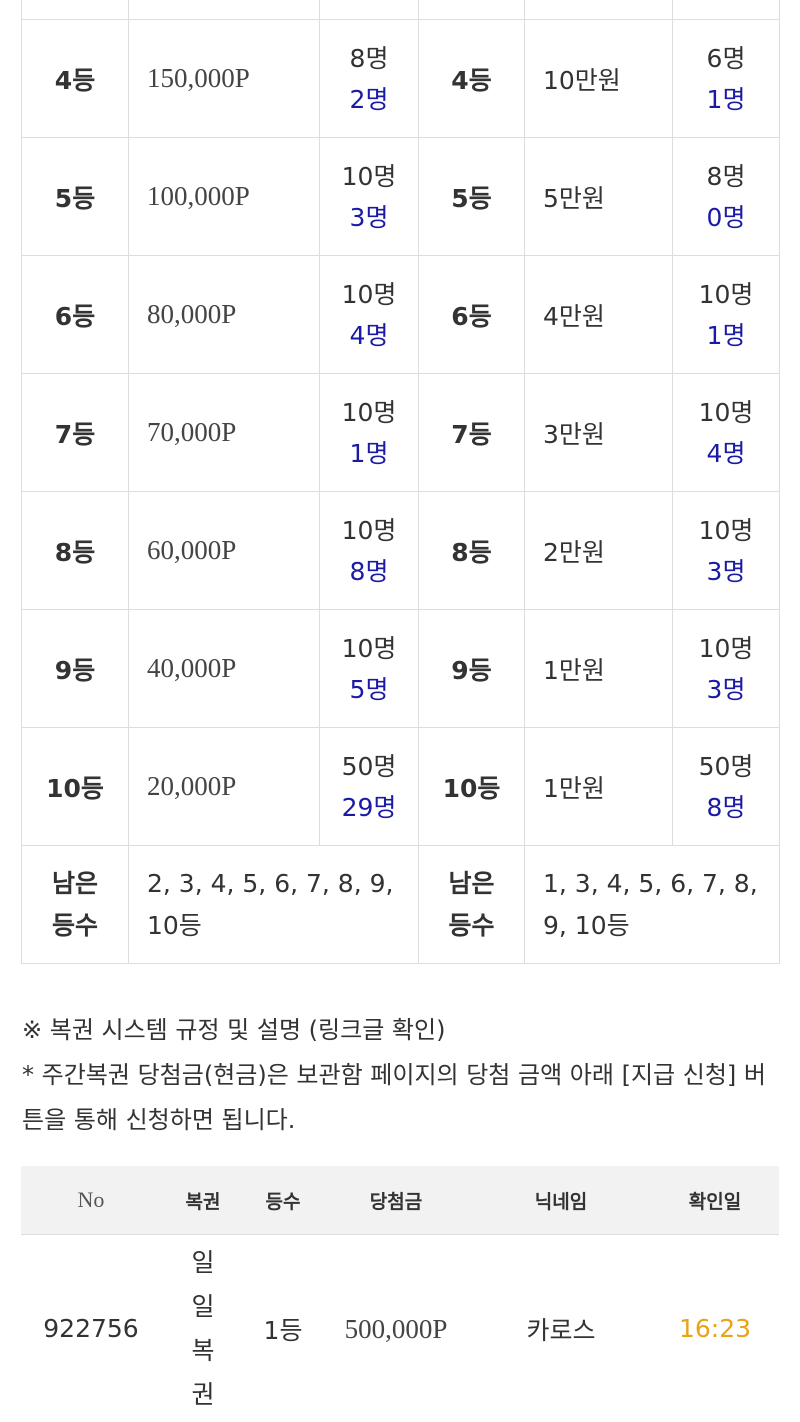  I want to click on winner-no: 922756, so click(91, 1328).